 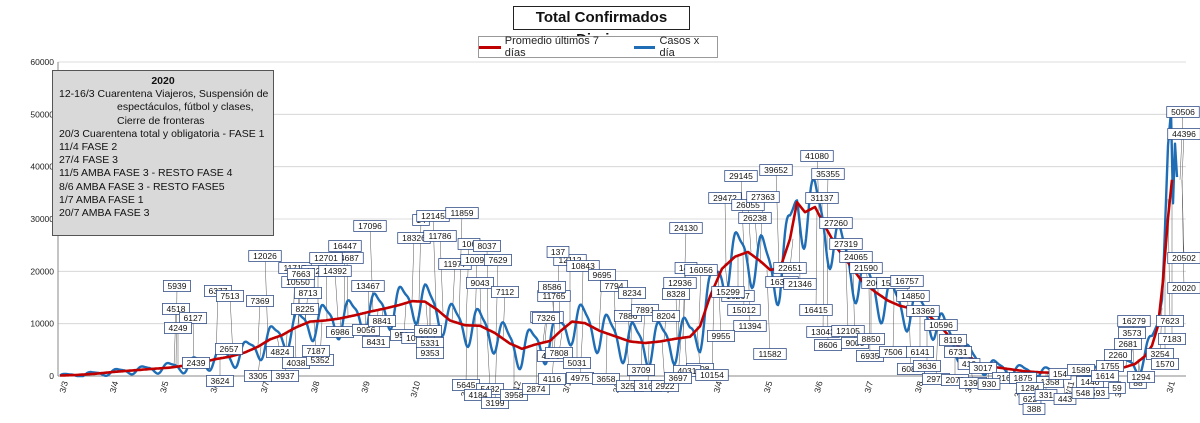 I want to click on data-label: 5331, so click(x=430, y=343).